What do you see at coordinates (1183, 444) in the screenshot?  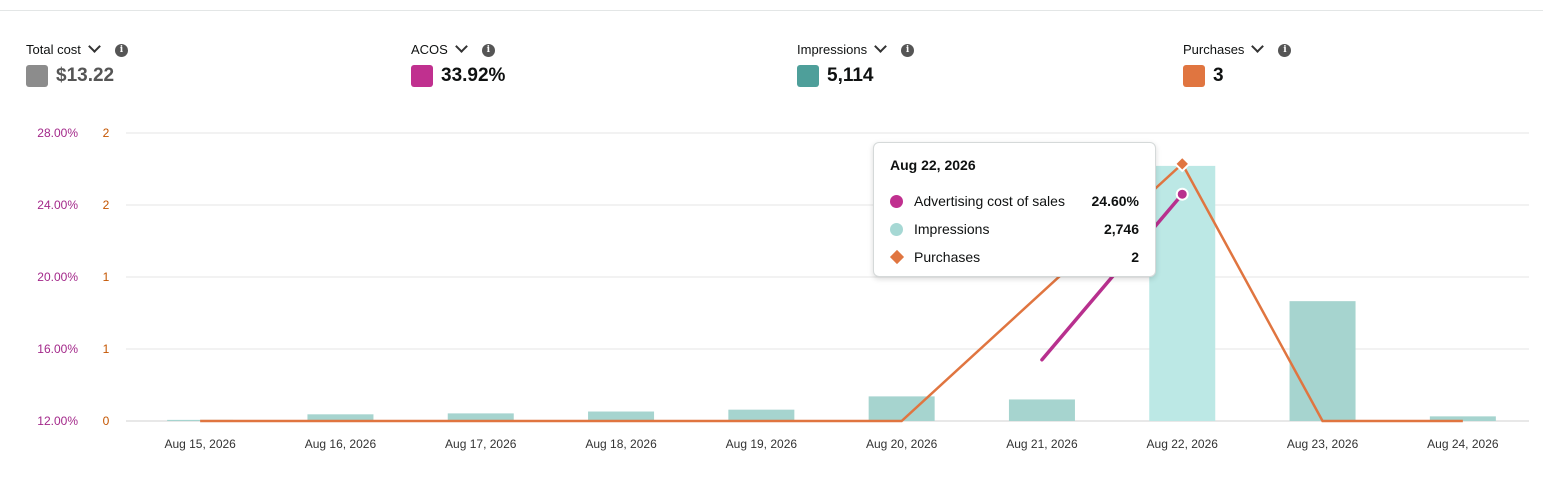 I see `x-axis-tick-label: Aug 22, 2026` at bounding box center [1183, 444].